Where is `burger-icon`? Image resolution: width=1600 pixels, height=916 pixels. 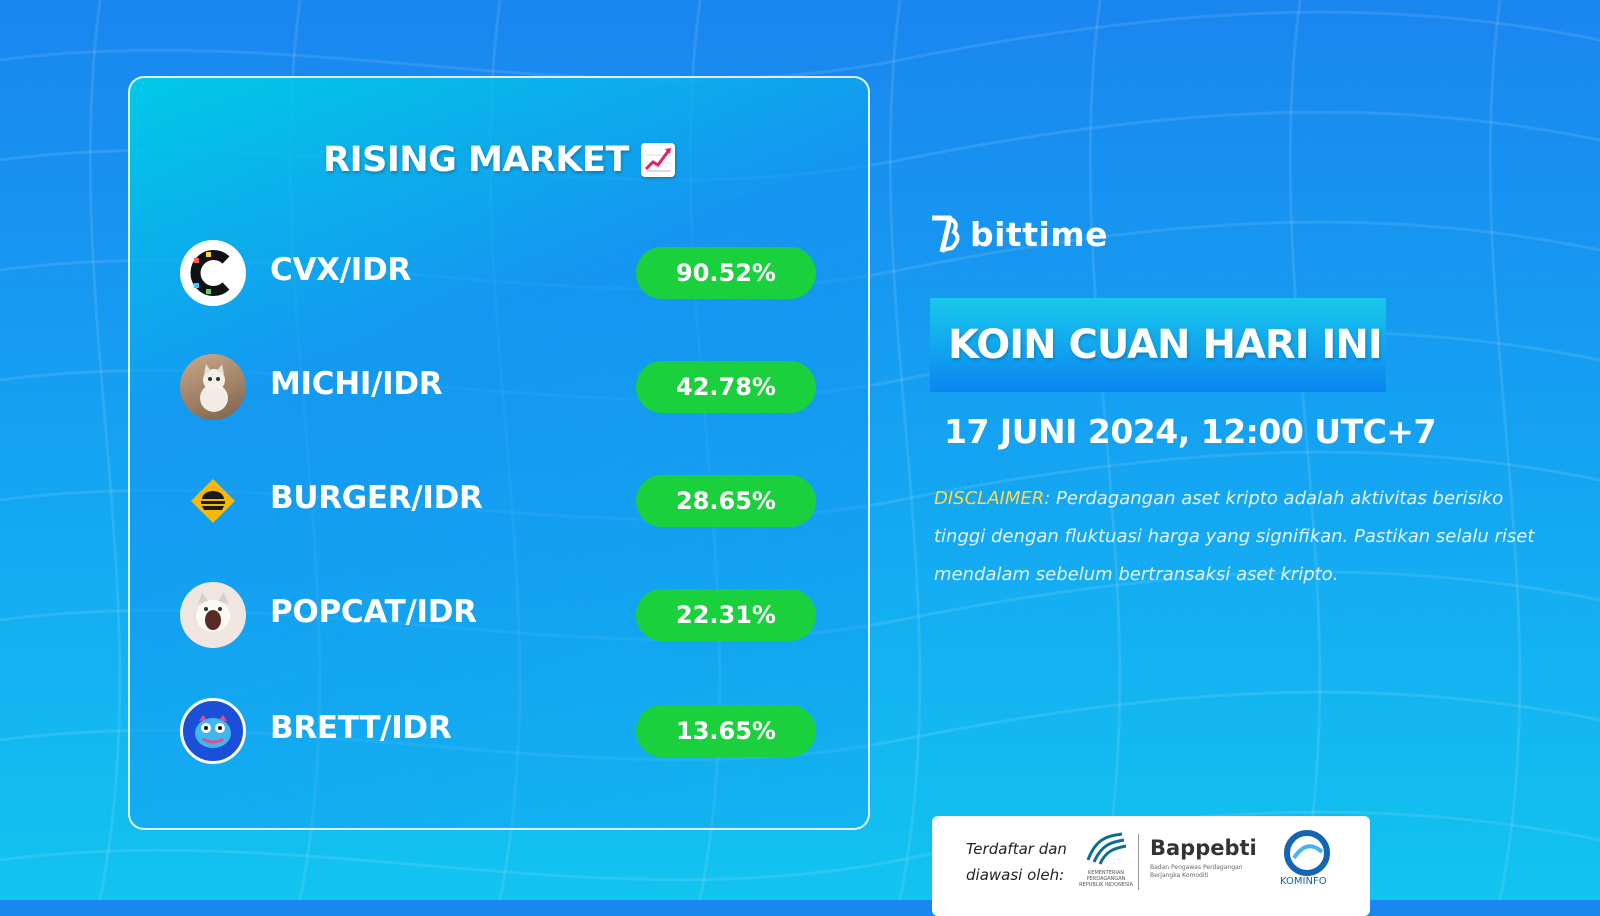
burger-icon is located at coordinates (213, 501).